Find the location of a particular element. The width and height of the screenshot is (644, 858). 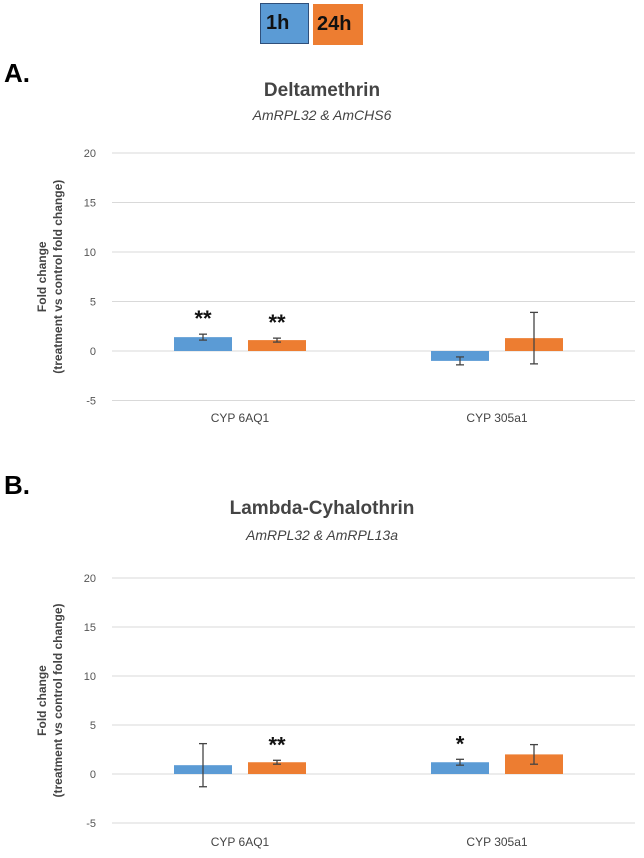

legend-24h: 24h is located at coordinates (338, 24).